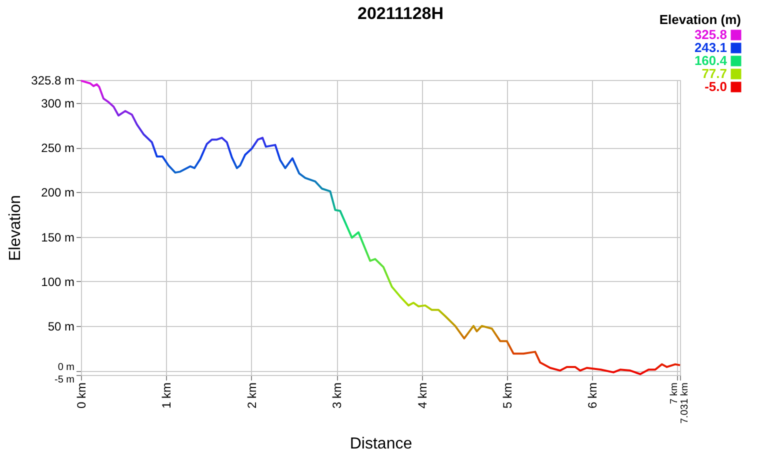 The image size is (760, 460). What do you see at coordinates (167, 395) in the screenshot?
I see `x-tick-label: 1 km` at bounding box center [167, 395].